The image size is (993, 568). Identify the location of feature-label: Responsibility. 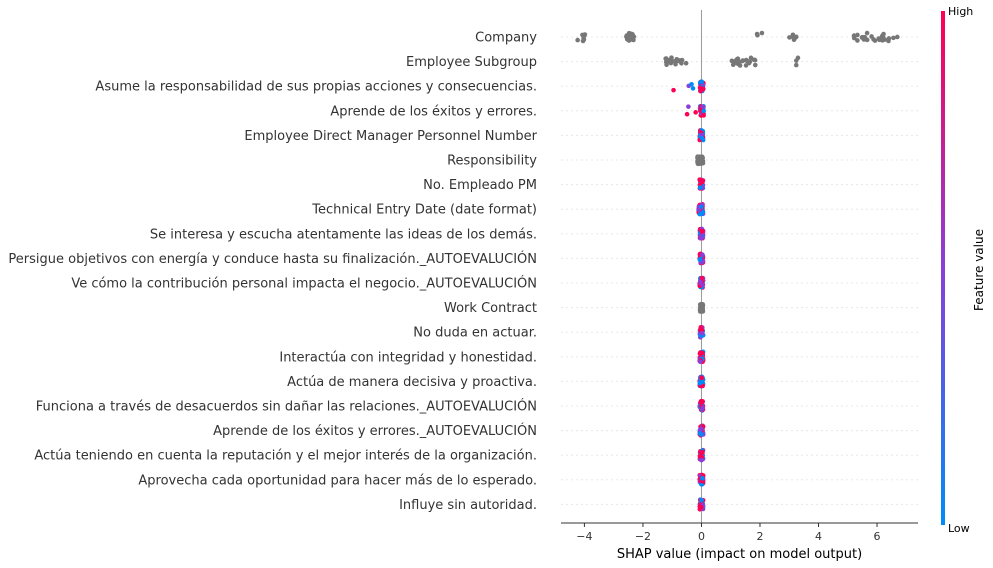
(492, 161).